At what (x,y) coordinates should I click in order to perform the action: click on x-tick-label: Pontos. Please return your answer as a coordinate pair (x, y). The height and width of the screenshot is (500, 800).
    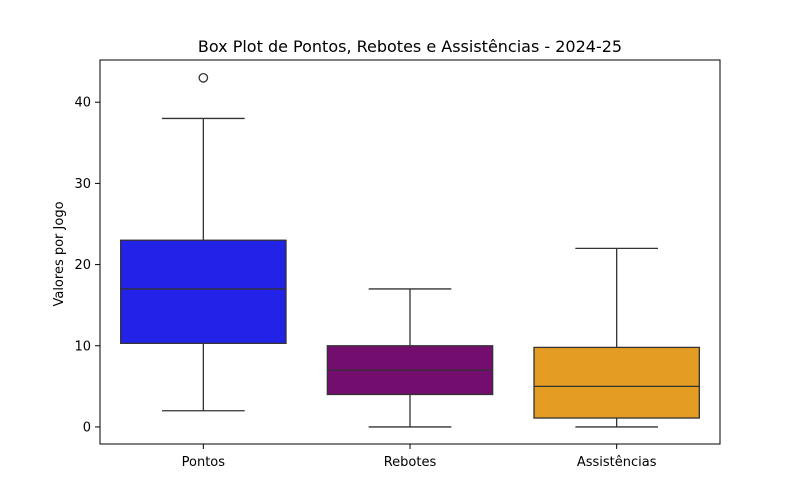
    Looking at the image, I should click on (204, 462).